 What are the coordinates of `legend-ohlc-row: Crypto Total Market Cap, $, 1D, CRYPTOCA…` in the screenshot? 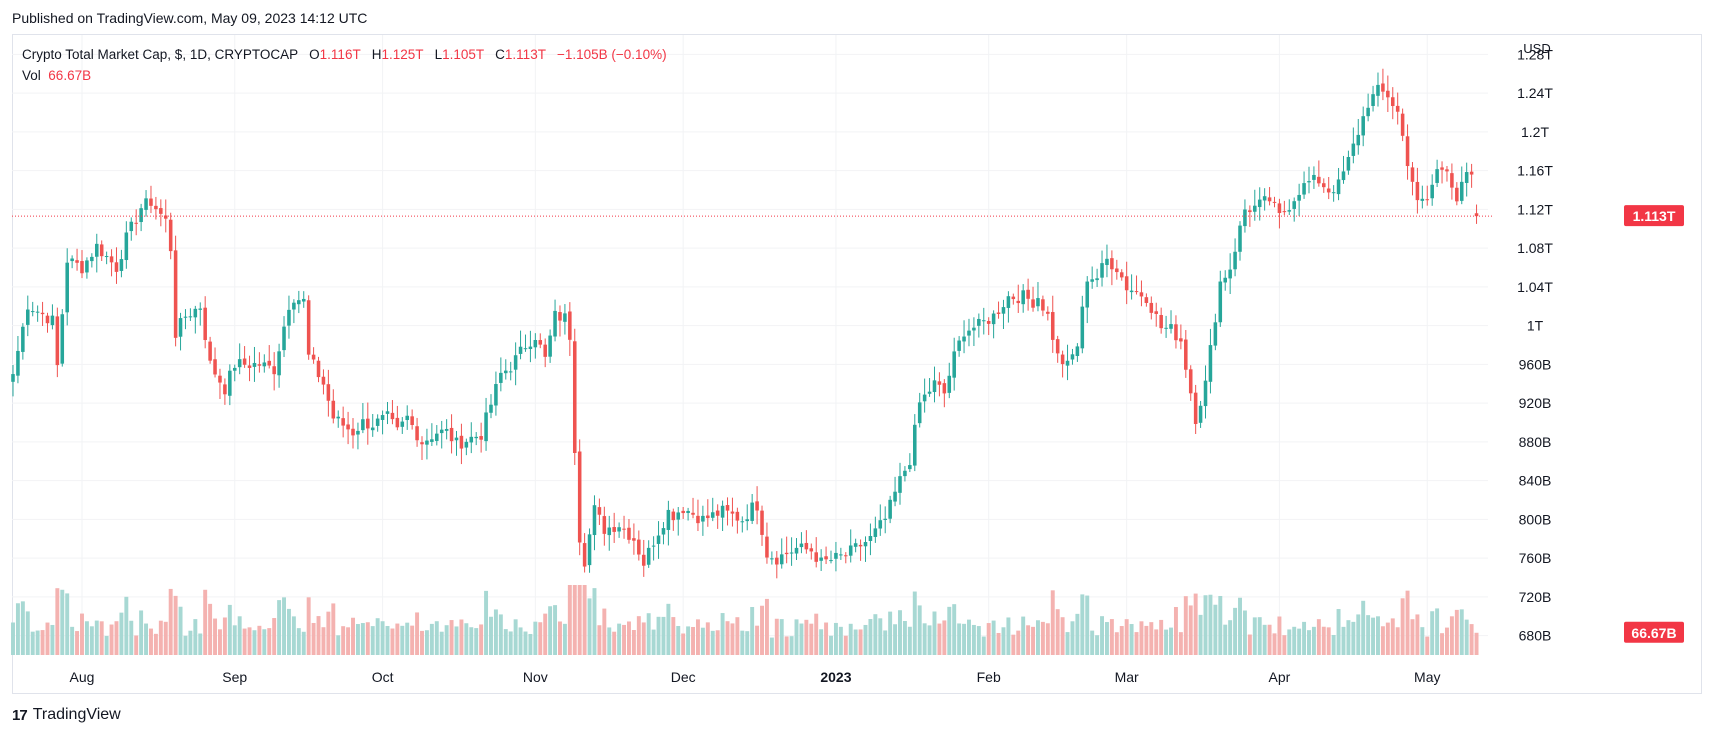 It's located at (344, 54).